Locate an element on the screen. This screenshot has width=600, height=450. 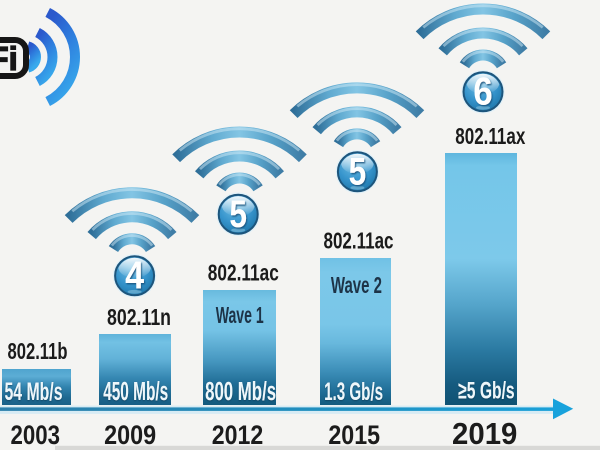
svg-text: 4 is located at coordinates (134, 276).